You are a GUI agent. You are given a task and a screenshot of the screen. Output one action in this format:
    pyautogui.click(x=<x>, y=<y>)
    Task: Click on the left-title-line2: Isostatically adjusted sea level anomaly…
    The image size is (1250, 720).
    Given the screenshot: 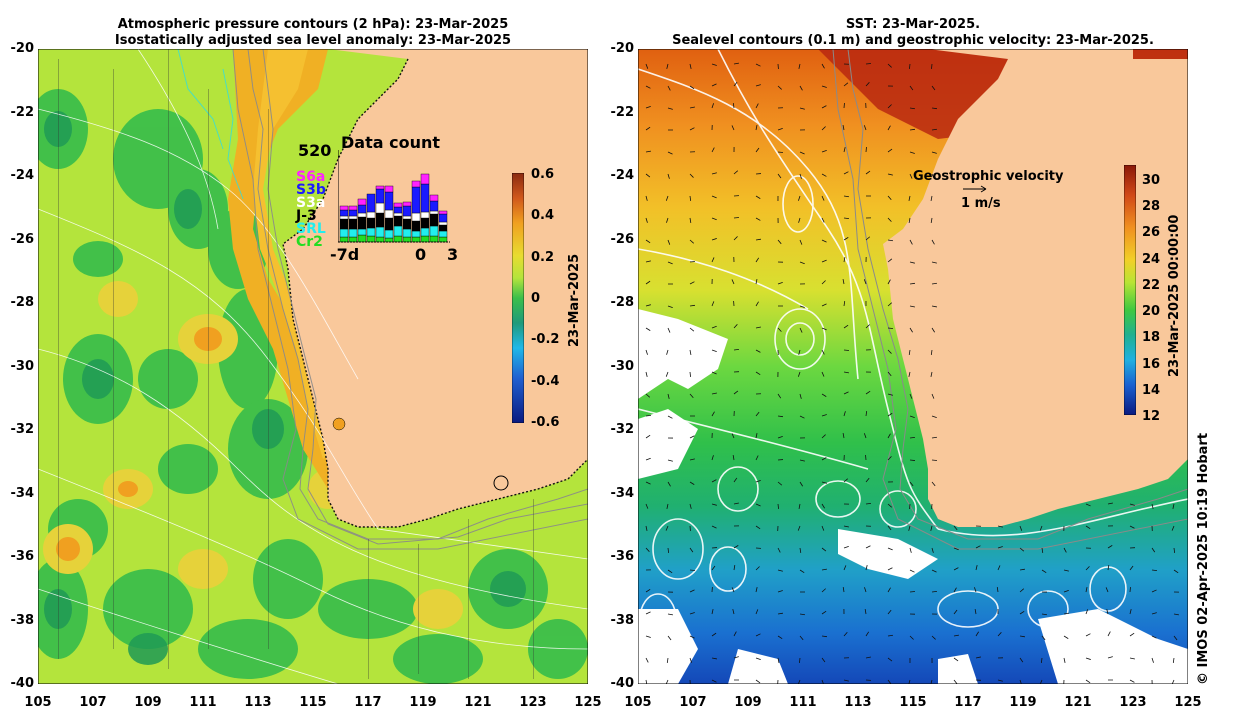 What is the action you would take?
    pyautogui.click(x=313, y=40)
    